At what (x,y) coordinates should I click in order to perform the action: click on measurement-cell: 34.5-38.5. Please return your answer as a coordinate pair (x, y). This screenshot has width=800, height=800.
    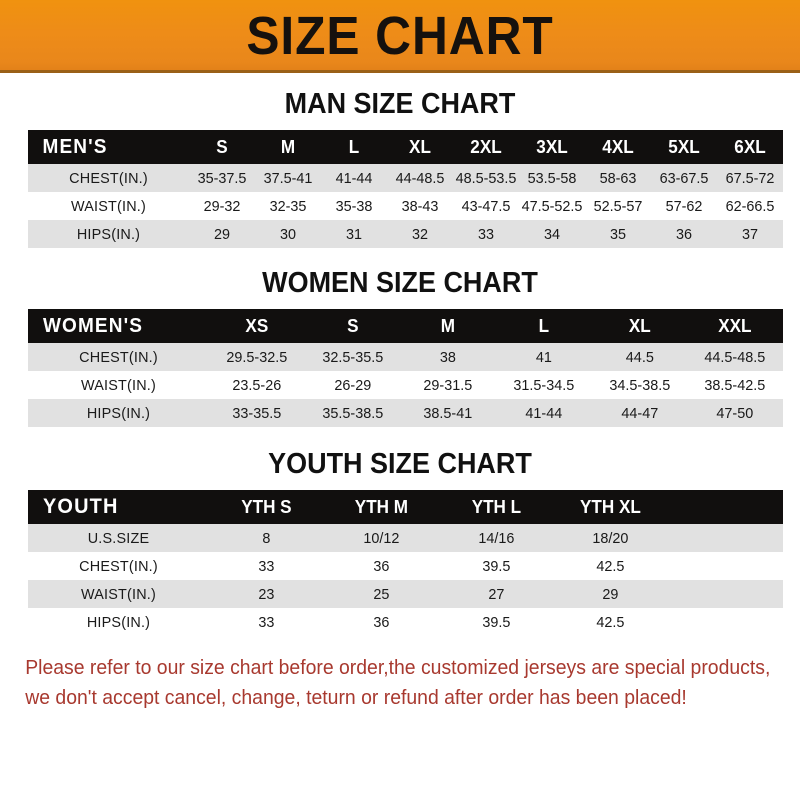
    Looking at the image, I should click on (639, 385).